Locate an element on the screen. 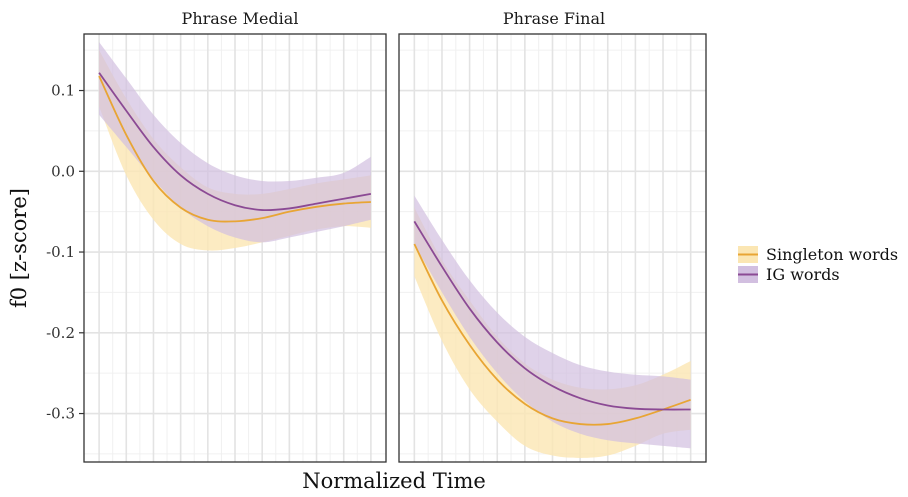  y-tick-label: -0.2 is located at coordinates (60, 333).